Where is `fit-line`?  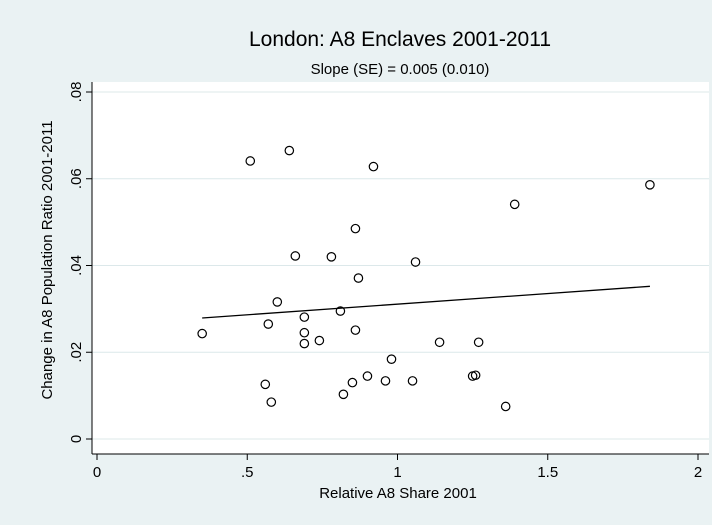
fit-line is located at coordinates (426, 302).